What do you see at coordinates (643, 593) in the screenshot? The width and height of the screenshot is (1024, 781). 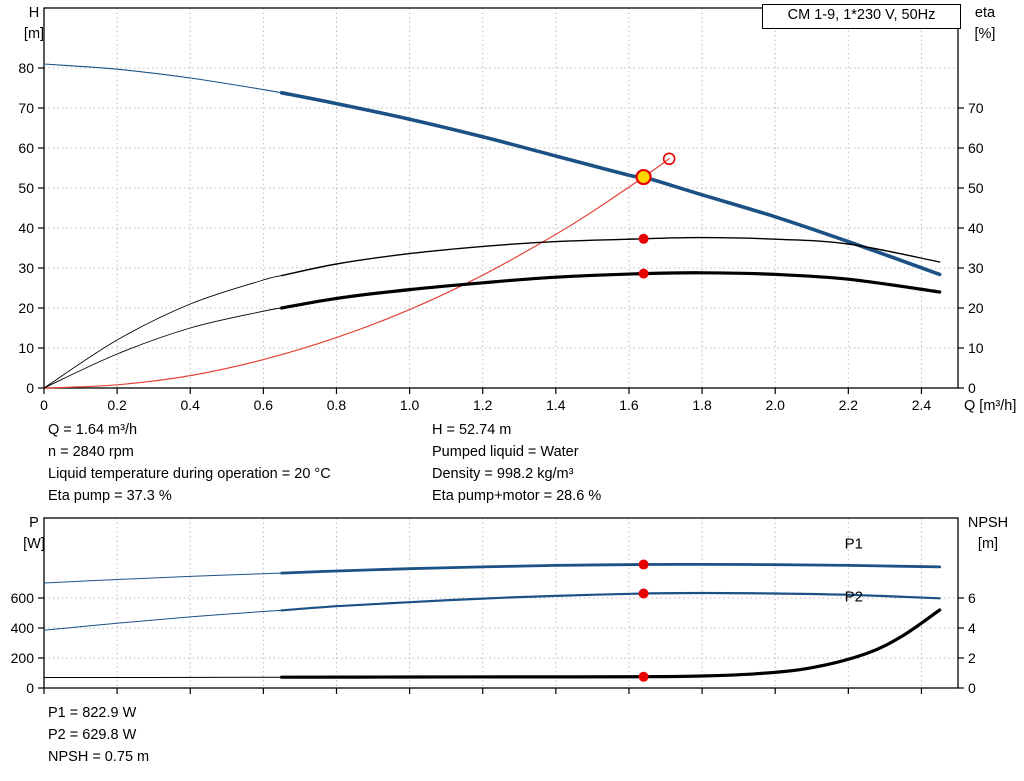 I see `p2-point-marker` at bounding box center [643, 593].